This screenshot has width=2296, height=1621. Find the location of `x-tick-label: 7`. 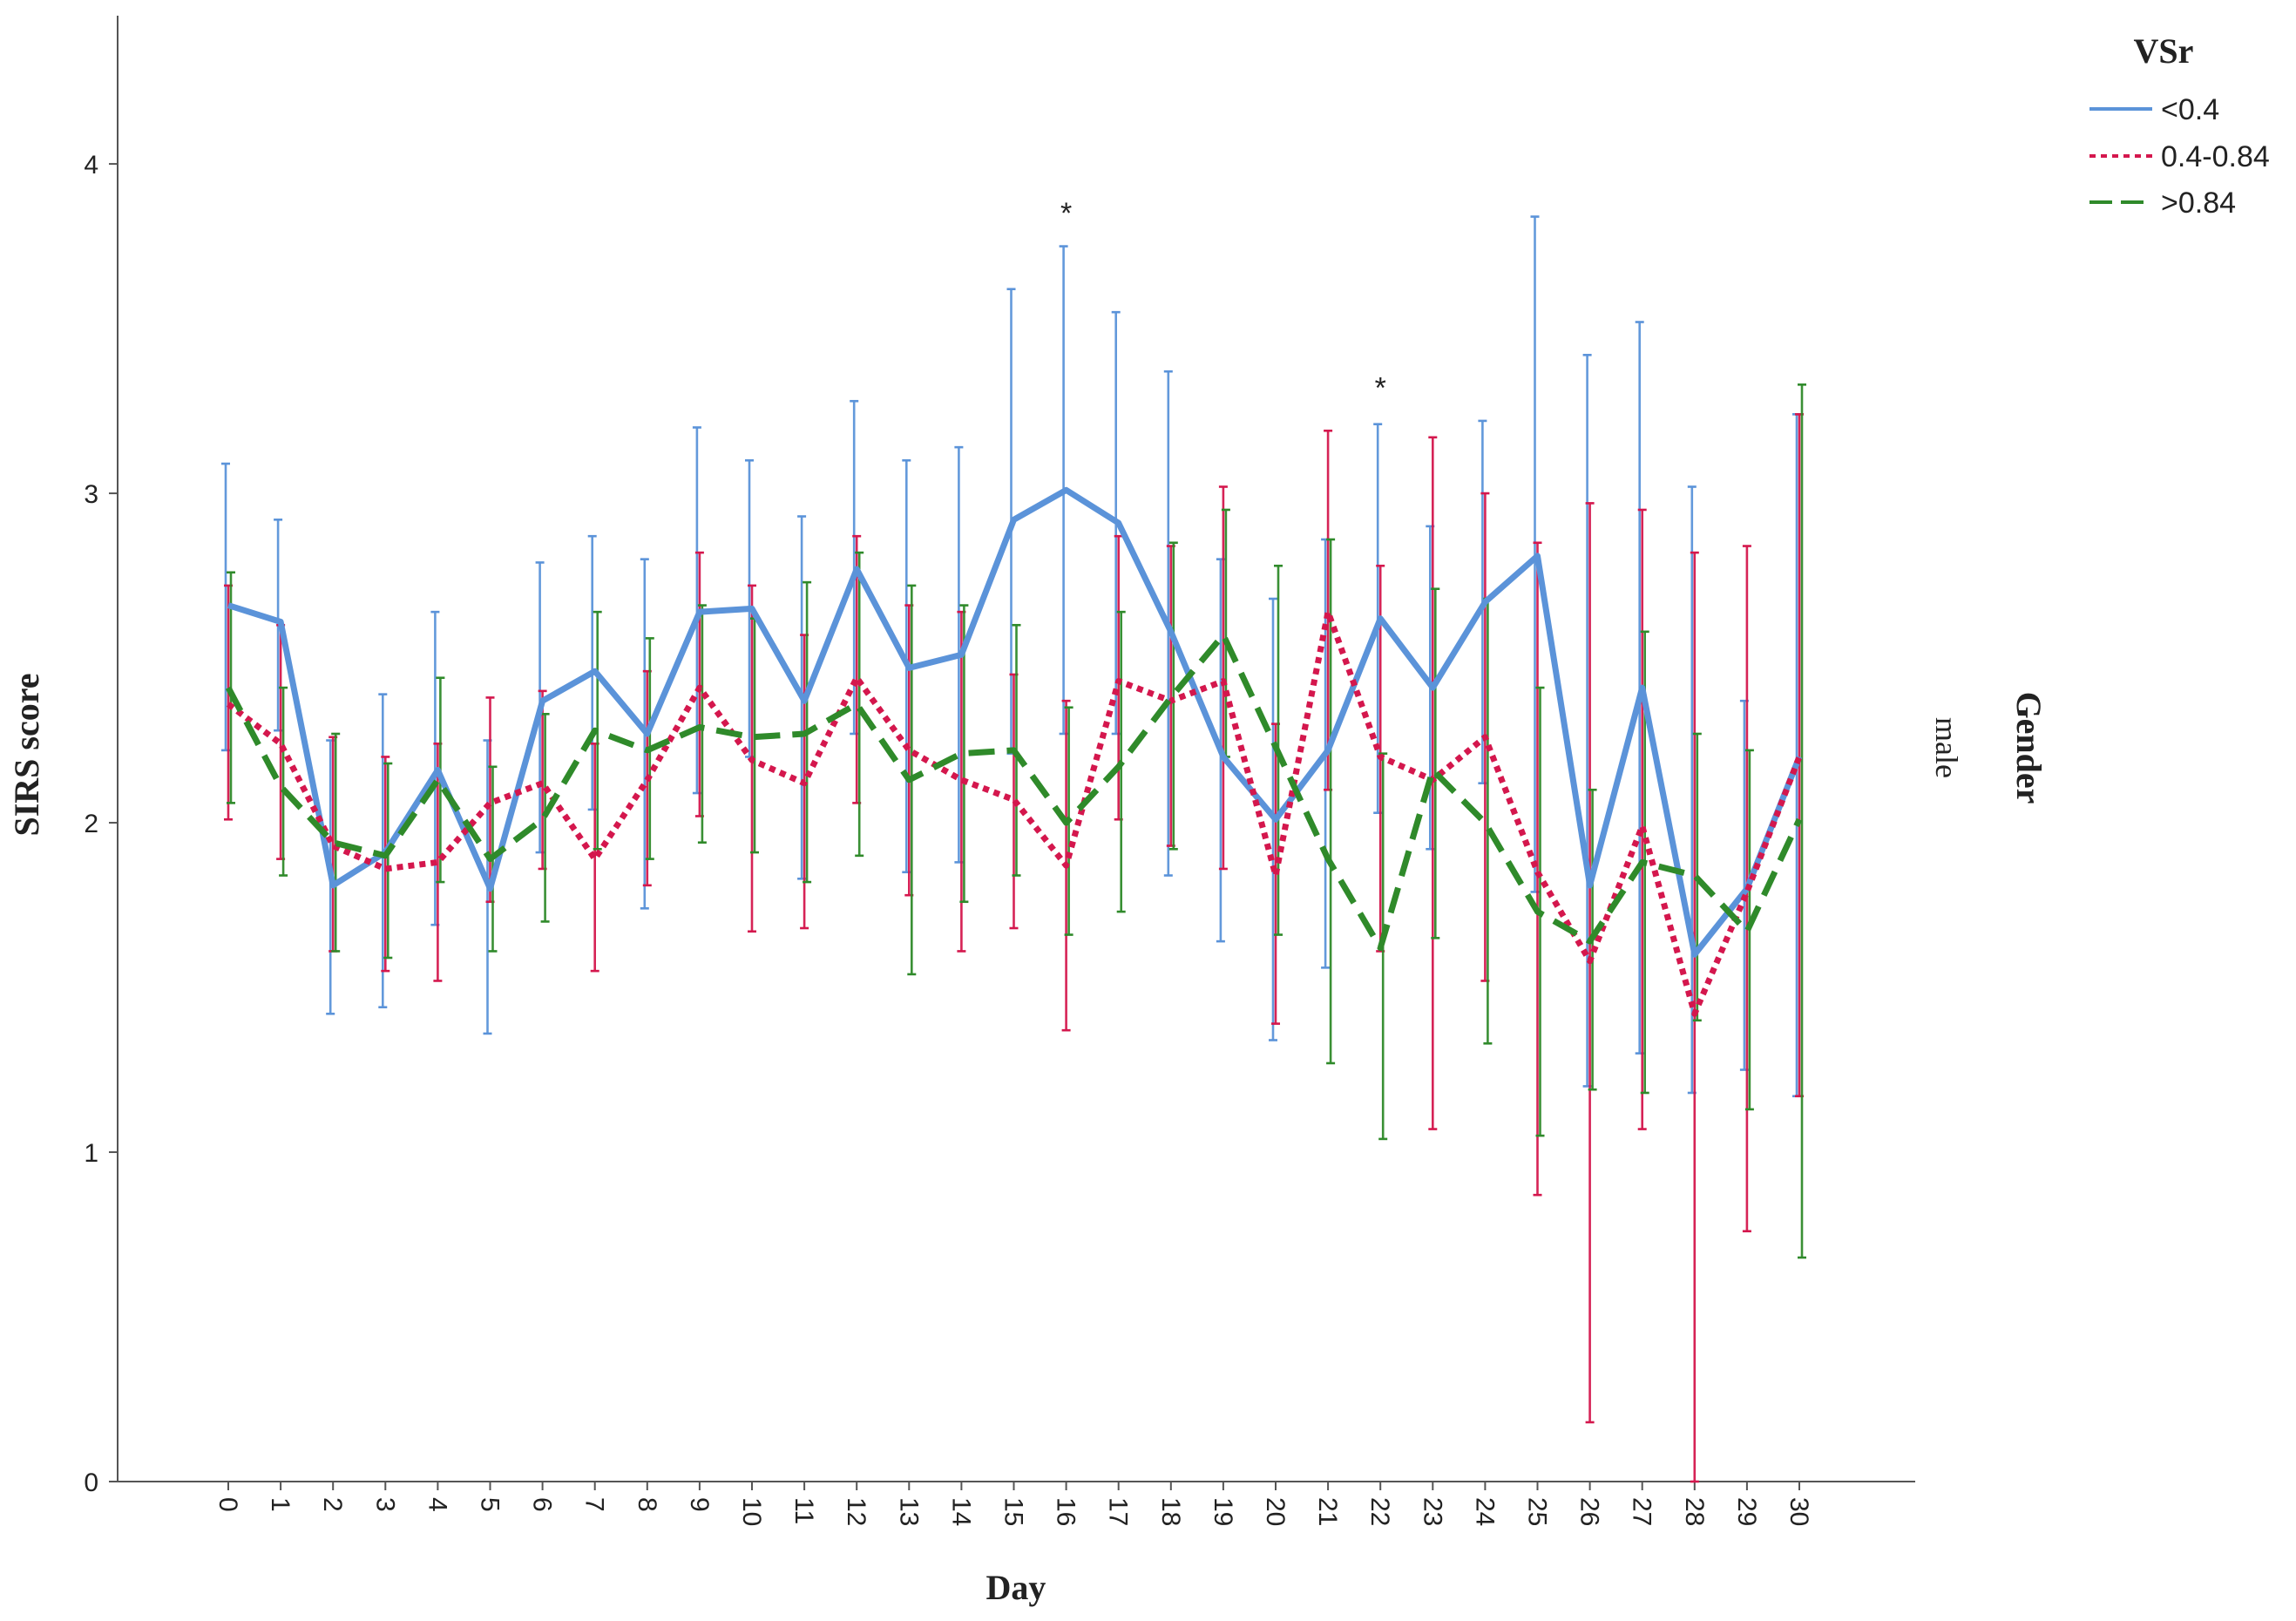

x-tick-label: 7 is located at coordinates (594, 1504).